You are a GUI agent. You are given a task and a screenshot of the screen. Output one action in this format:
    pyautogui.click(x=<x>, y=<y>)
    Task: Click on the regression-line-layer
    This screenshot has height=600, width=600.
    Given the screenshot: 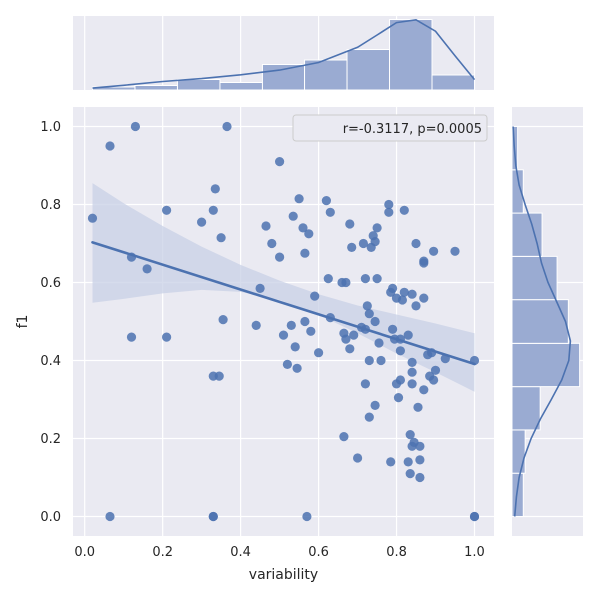 What is the action you would take?
    pyautogui.click(x=283, y=303)
    